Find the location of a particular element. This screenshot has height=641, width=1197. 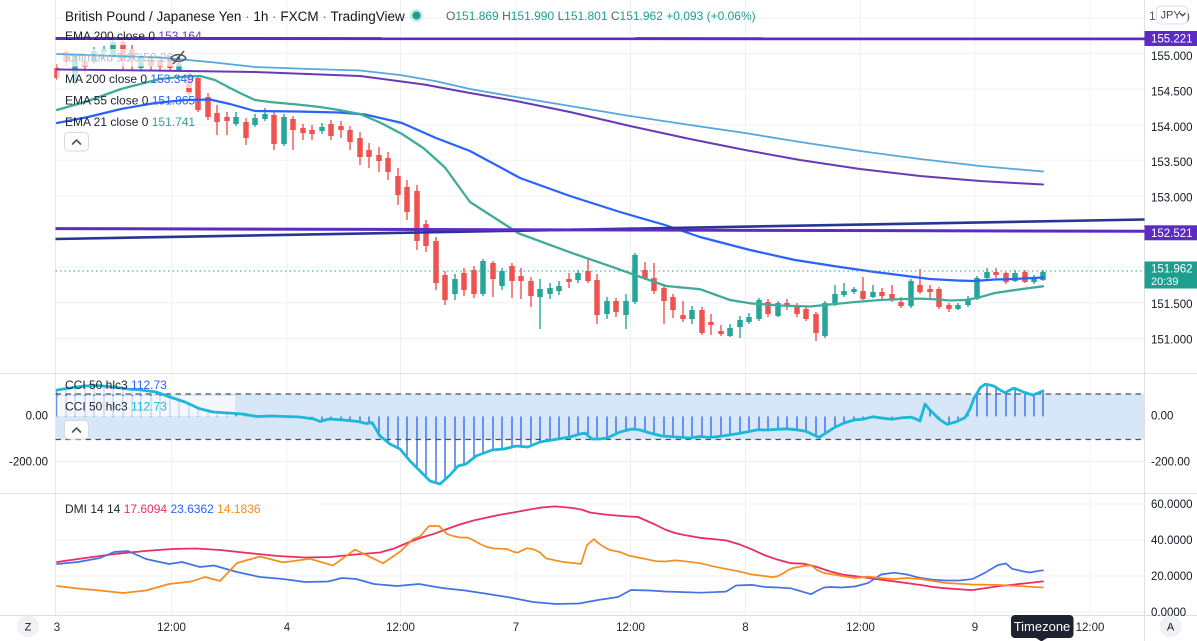

svg-text: EMA 21 close 0 151.741 is located at coordinates (130, 122).